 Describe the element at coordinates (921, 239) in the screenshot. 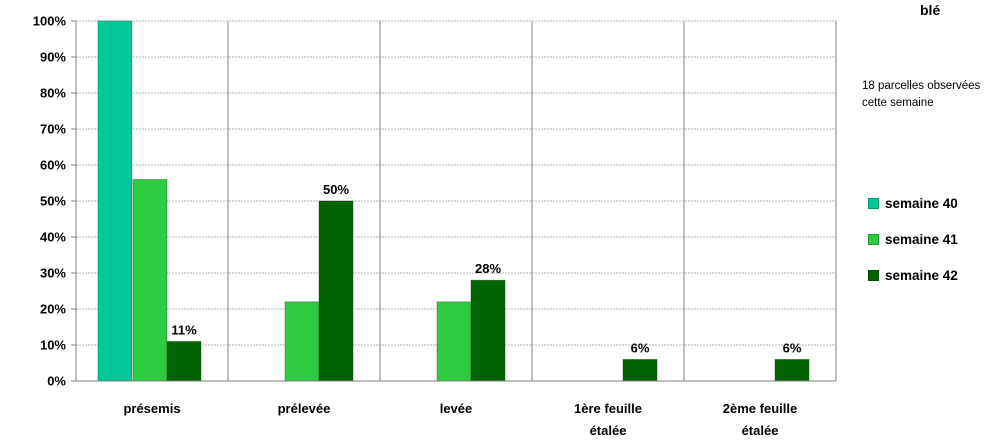

I see `legend-label-semaine-41: semaine 41` at that location.